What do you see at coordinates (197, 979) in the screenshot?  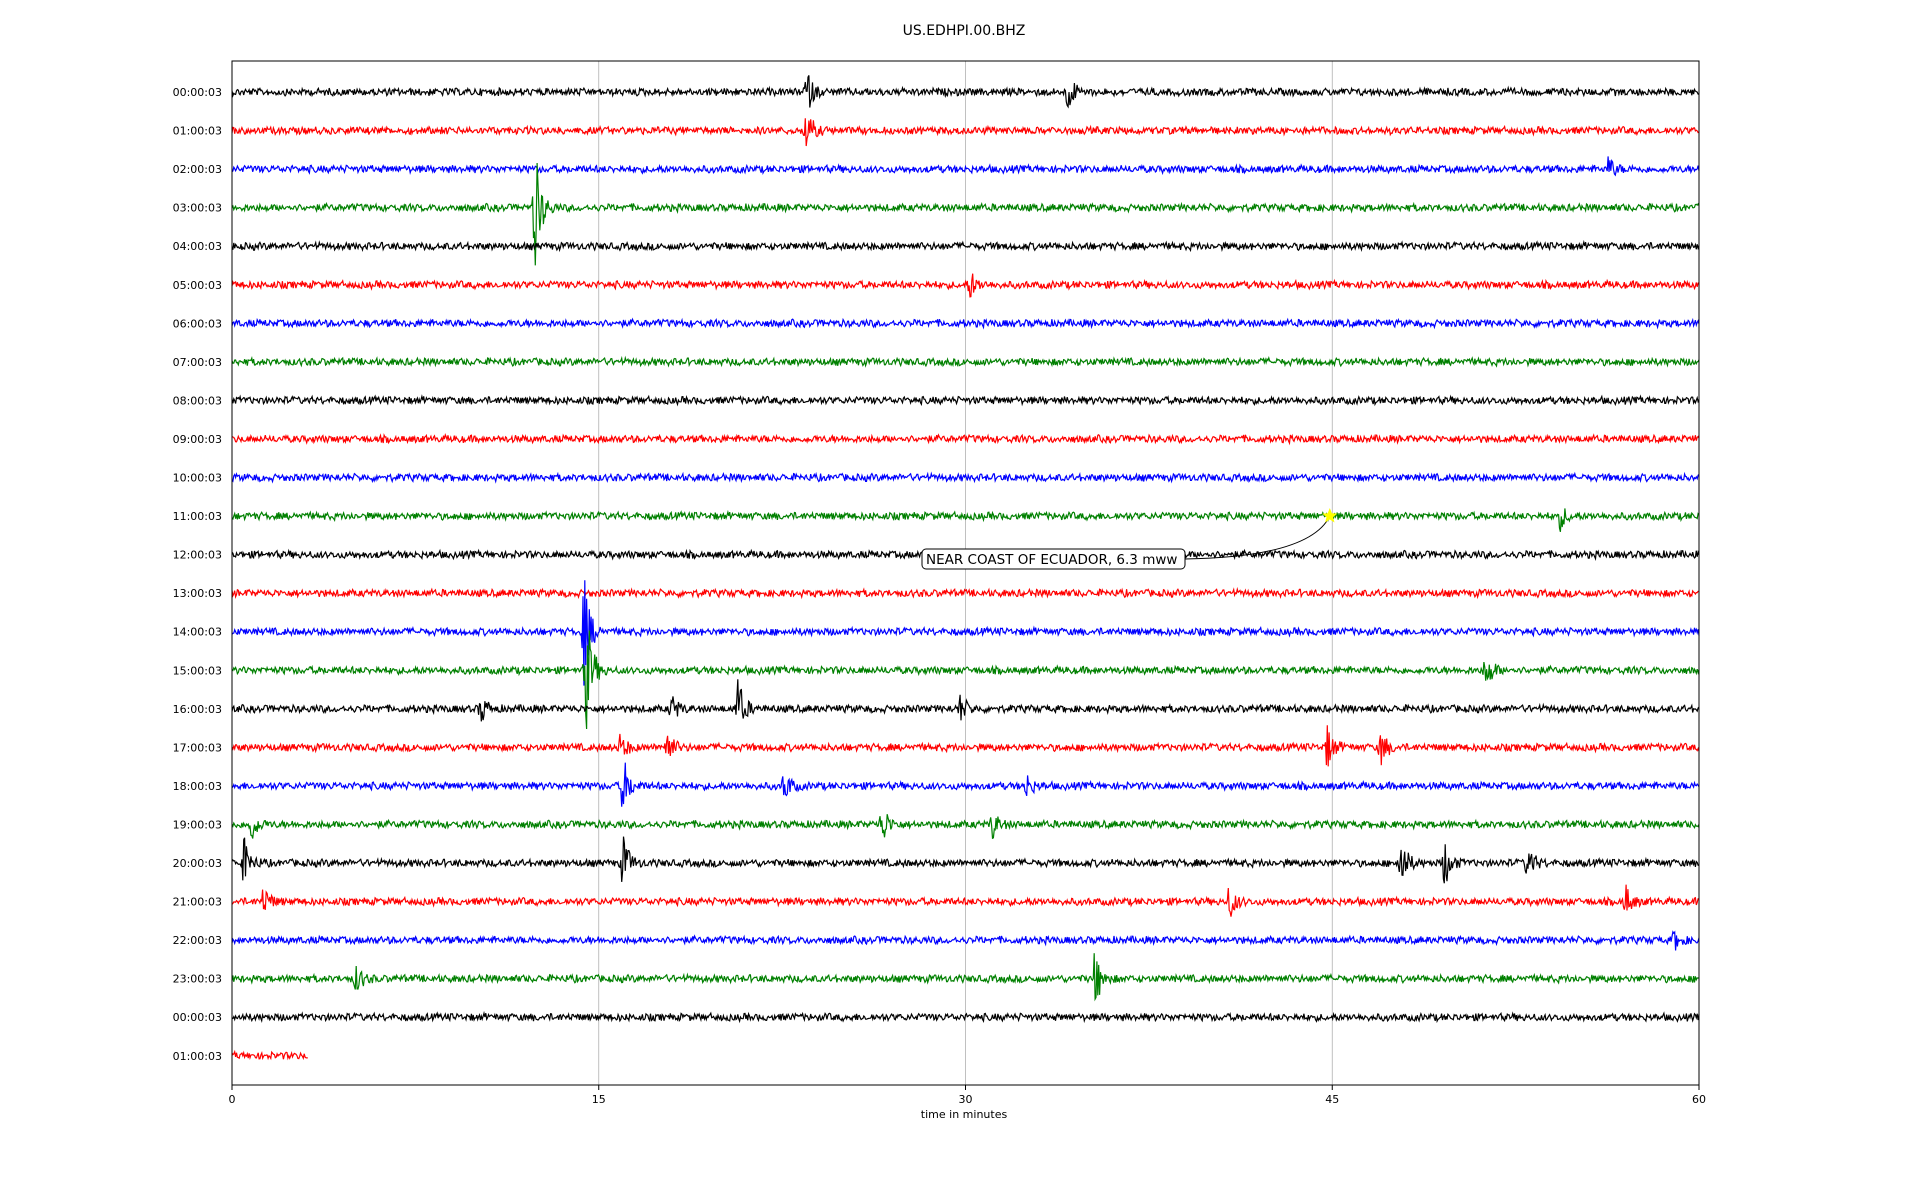 I see `y-tick-label: 23:00:03` at bounding box center [197, 979].